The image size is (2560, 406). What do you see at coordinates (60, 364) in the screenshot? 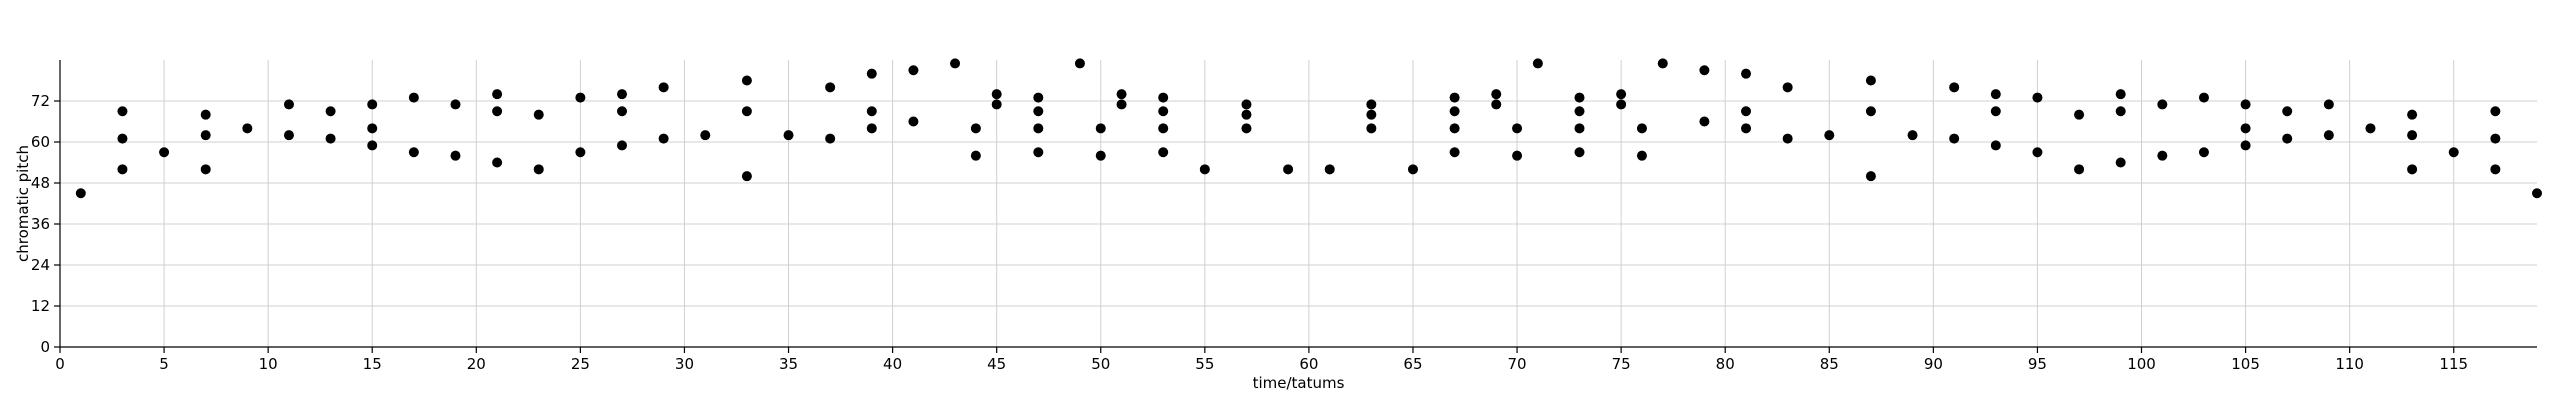
I see `x-tick-label: 0` at bounding box center [60, 364].